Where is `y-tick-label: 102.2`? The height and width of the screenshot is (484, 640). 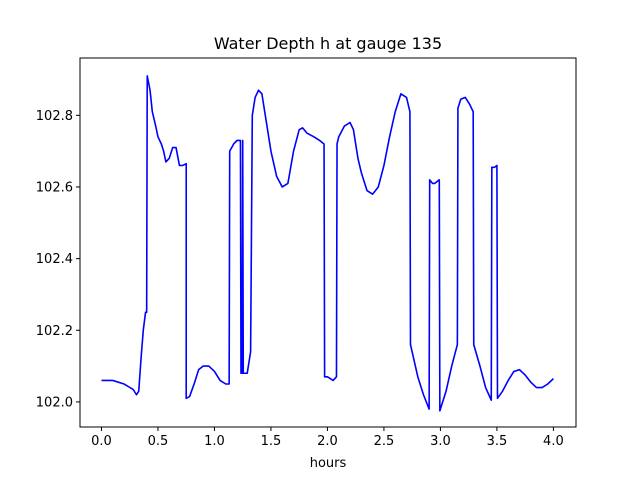 y-tick-label: 102.2 is located at coordinates (54, 331).